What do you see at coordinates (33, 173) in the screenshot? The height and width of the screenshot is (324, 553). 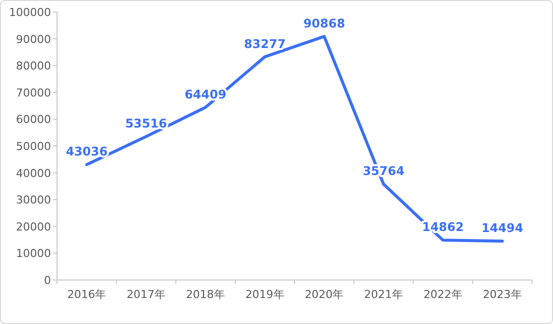 I see `y-tick-label: 40000` at bounding box center [33, 173].